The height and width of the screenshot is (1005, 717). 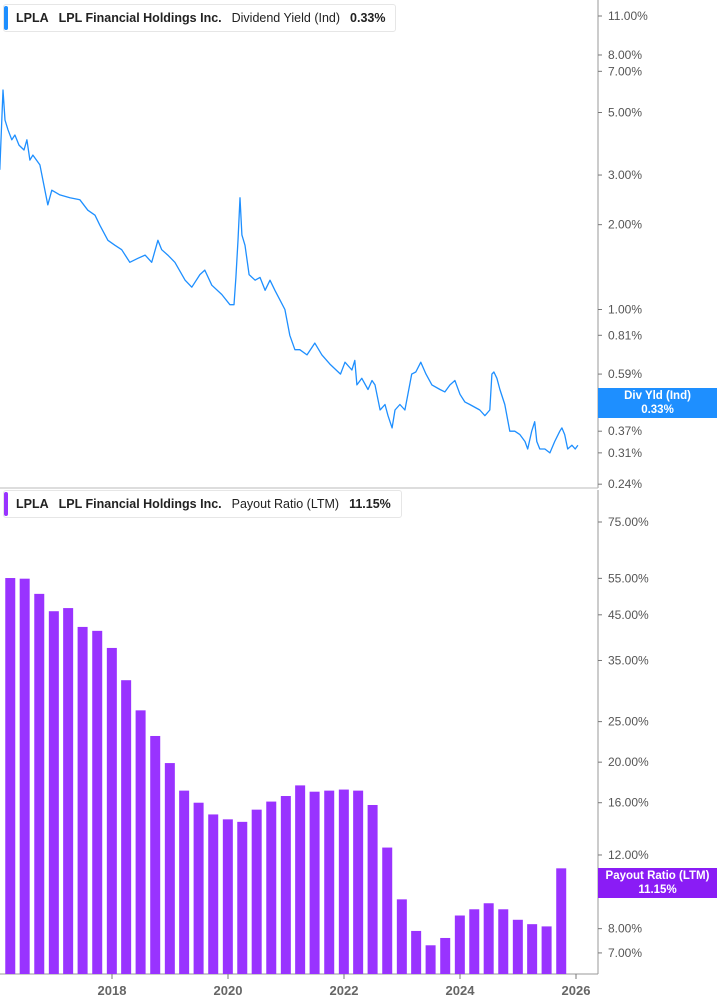 I want to click on y-tick-label: 5.00%, so click(x=625, y=113).